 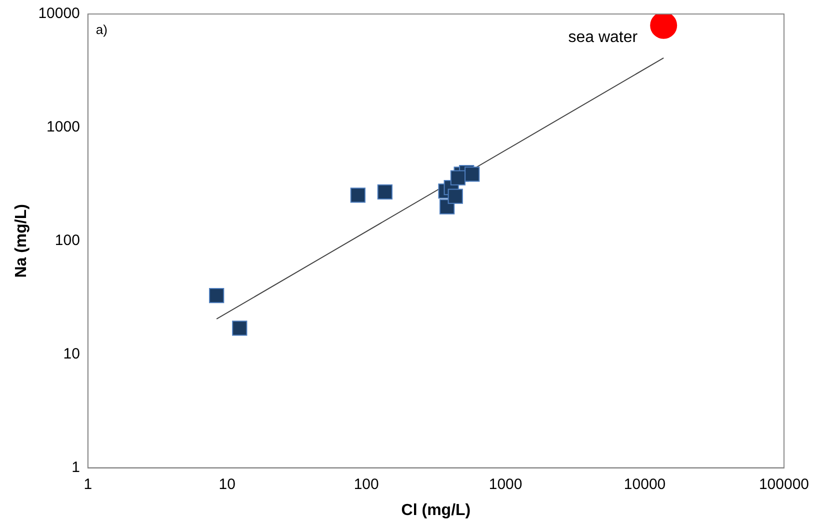 What do you see at coordinates (227, 484) in the screenshot?
I see `x-tick-label: 10` at bounding box center [227, 484].